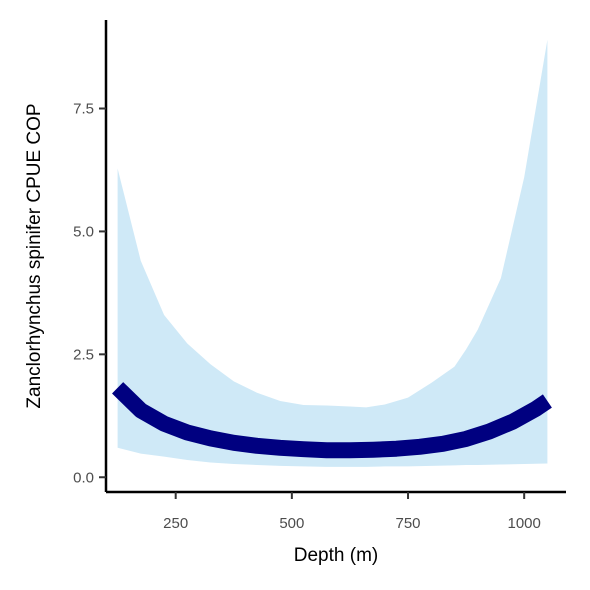 The width and height of the screenshot is (590, 590). What do you see at coordinates (83, 109) in the screenshot?
I see `y-tick-label: 7.5` at bounding box center [83, 109].